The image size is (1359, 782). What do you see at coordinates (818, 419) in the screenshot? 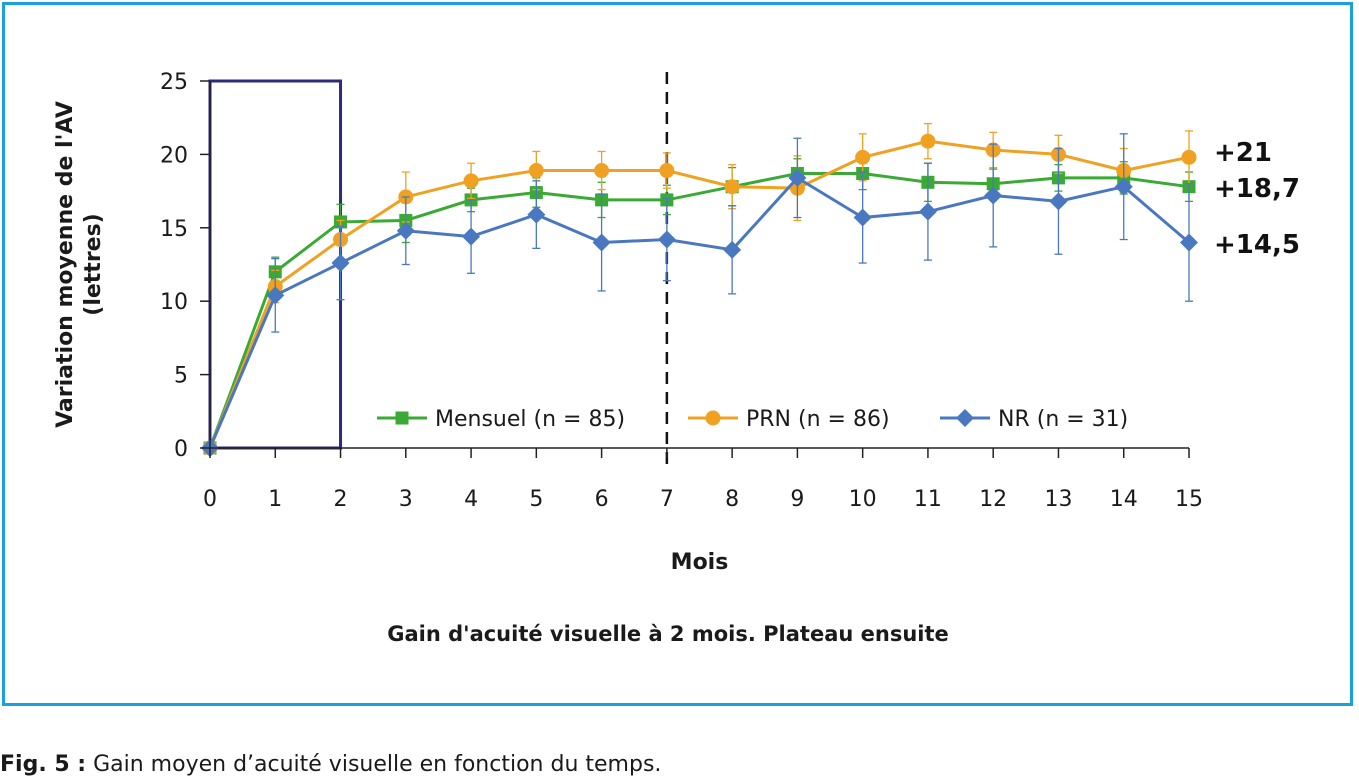
I see `legend-label: PRN (n = 86)` at bounding box center [818, 419].